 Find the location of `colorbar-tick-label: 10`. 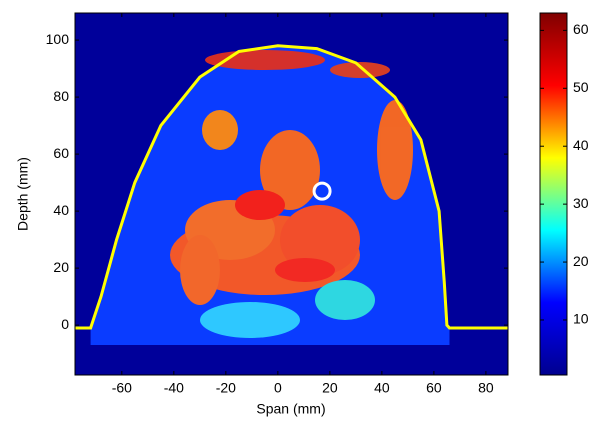

colorbar-tick-label: 10 is located at coordinates (581, 319).